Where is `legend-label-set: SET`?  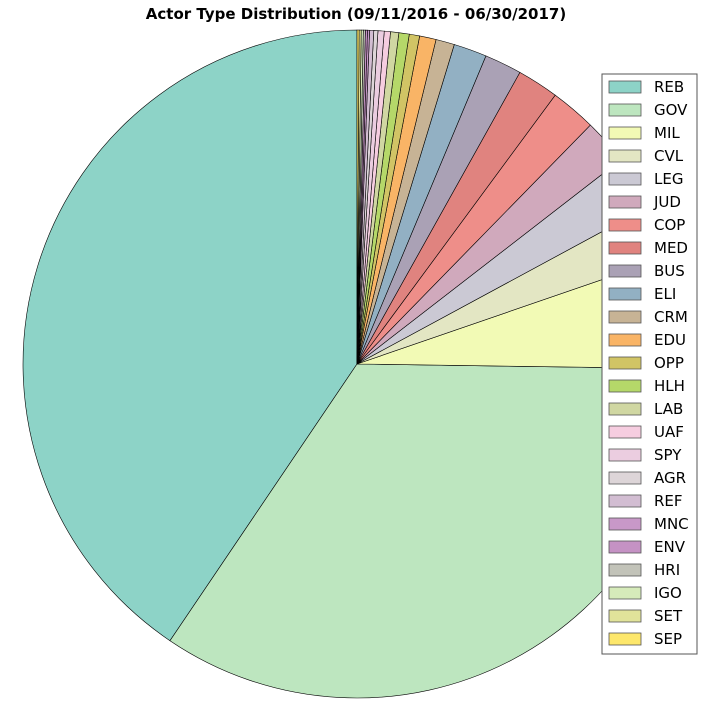 legend-label-set: SET is located at coordinates (668, 616).